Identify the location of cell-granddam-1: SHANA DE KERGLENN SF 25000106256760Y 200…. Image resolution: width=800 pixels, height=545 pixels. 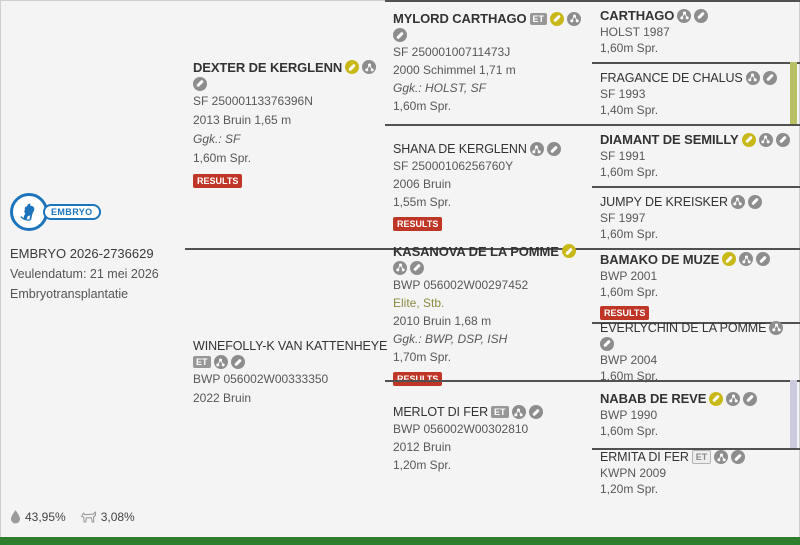
(488, 186).